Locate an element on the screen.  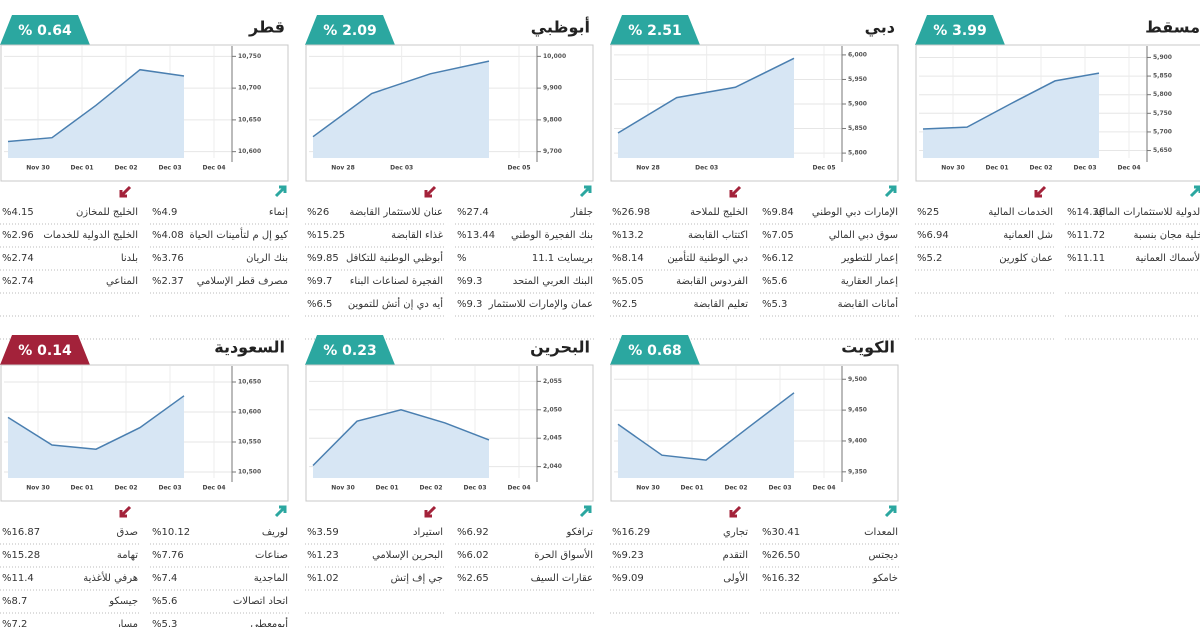
stock-name: صدق is located at coordinates (128, 532).